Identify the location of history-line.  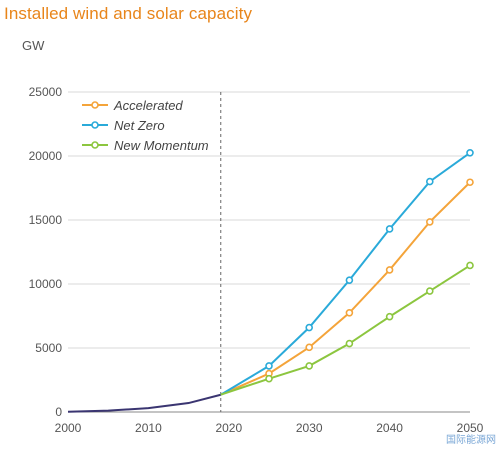
(144, 403).